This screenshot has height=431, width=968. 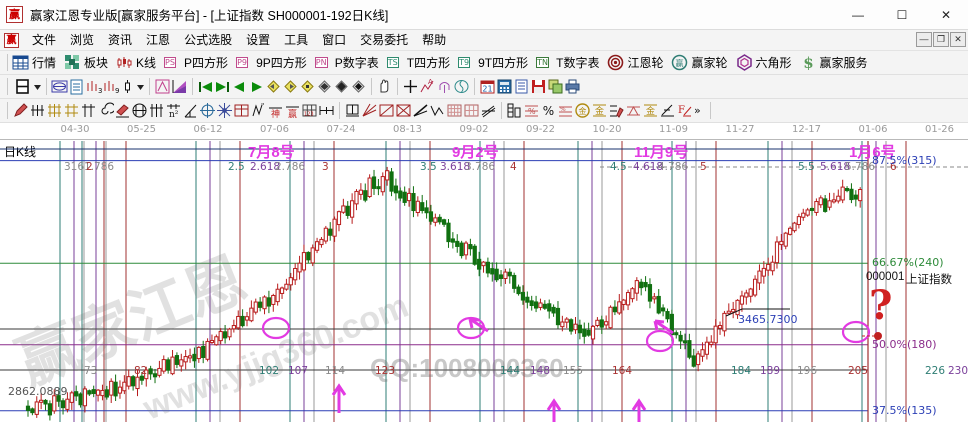 I want to click on brain-icon, so click(x=461, y=86).